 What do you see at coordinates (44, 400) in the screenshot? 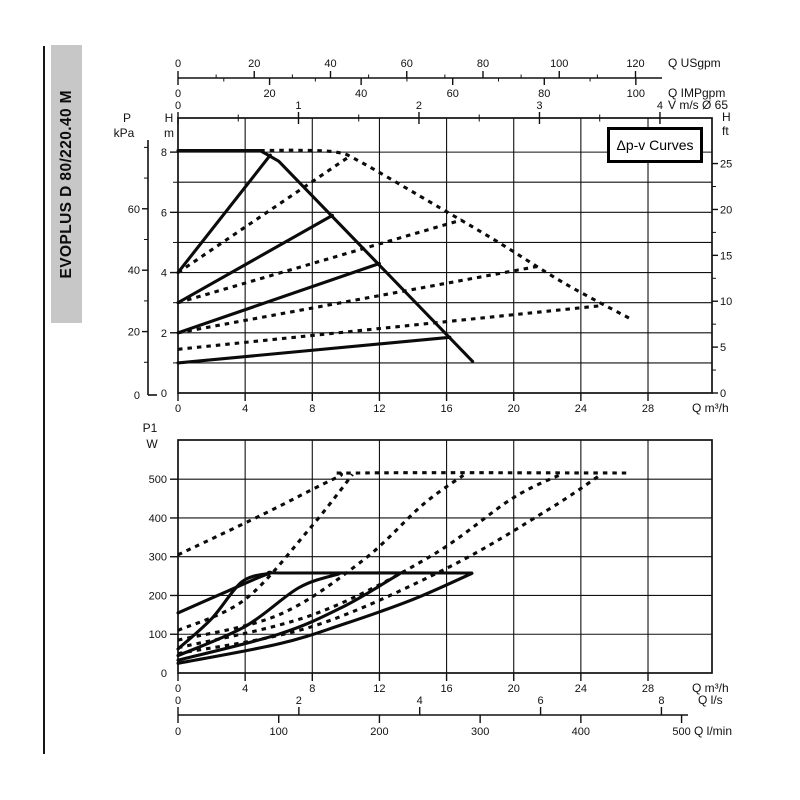
I see `sidebar-rule` at bounding box center [44, 400].